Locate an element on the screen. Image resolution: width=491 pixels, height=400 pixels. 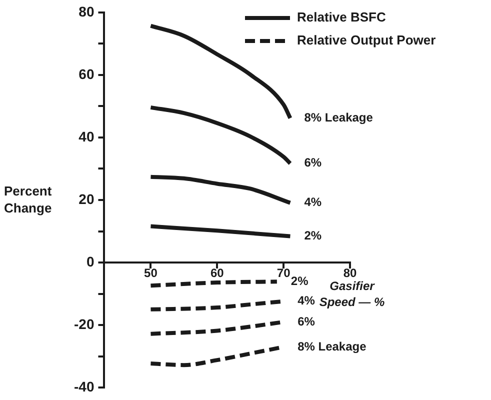
x-tick-label: 50 is located at coordinates (151, 273).